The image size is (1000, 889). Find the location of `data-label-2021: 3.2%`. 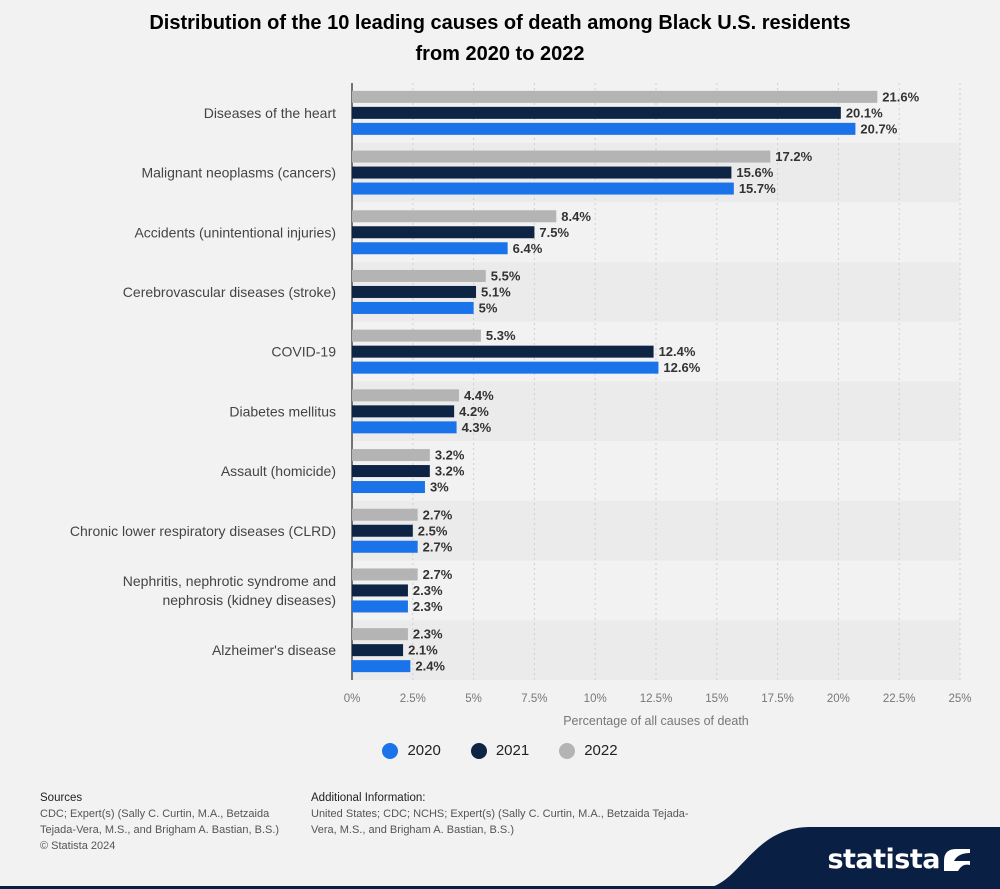

data-label-2021: 3.2% is located at coordinates (450, 471).